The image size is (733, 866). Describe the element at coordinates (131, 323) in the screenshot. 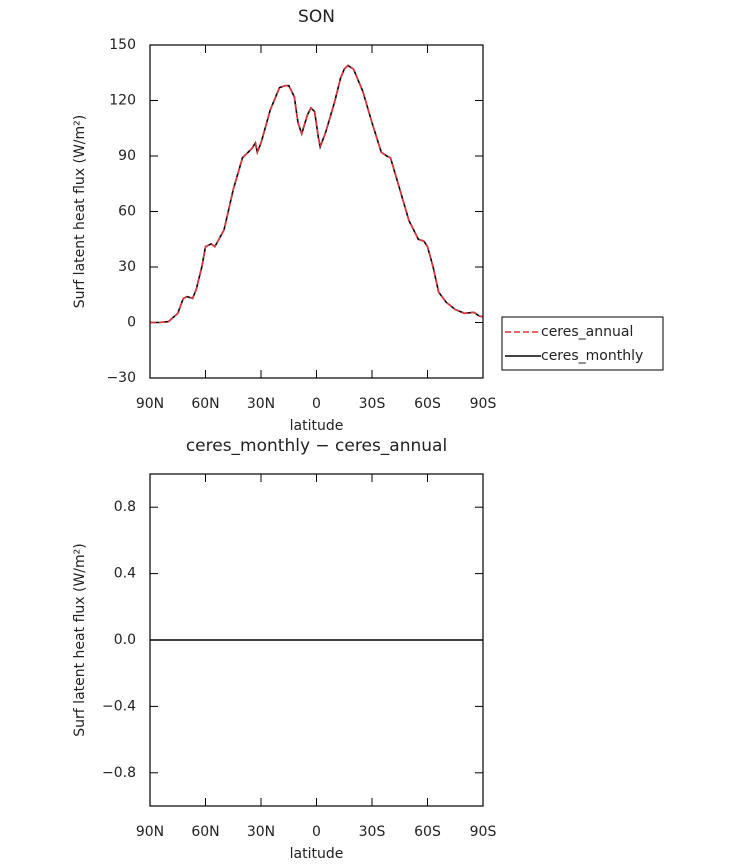

I see `y-tick-label: 0` at that location.